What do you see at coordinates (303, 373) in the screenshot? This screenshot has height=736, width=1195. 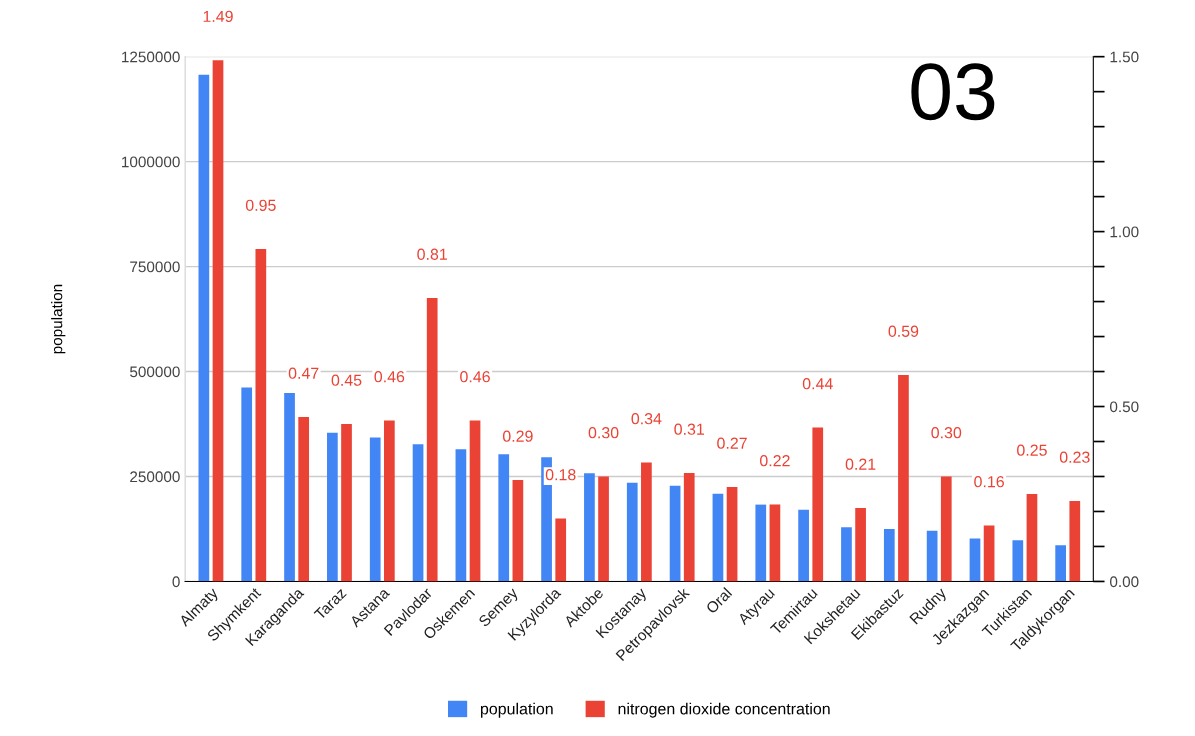 I see `data-label: 0.47` at bounding box center [303, 373].